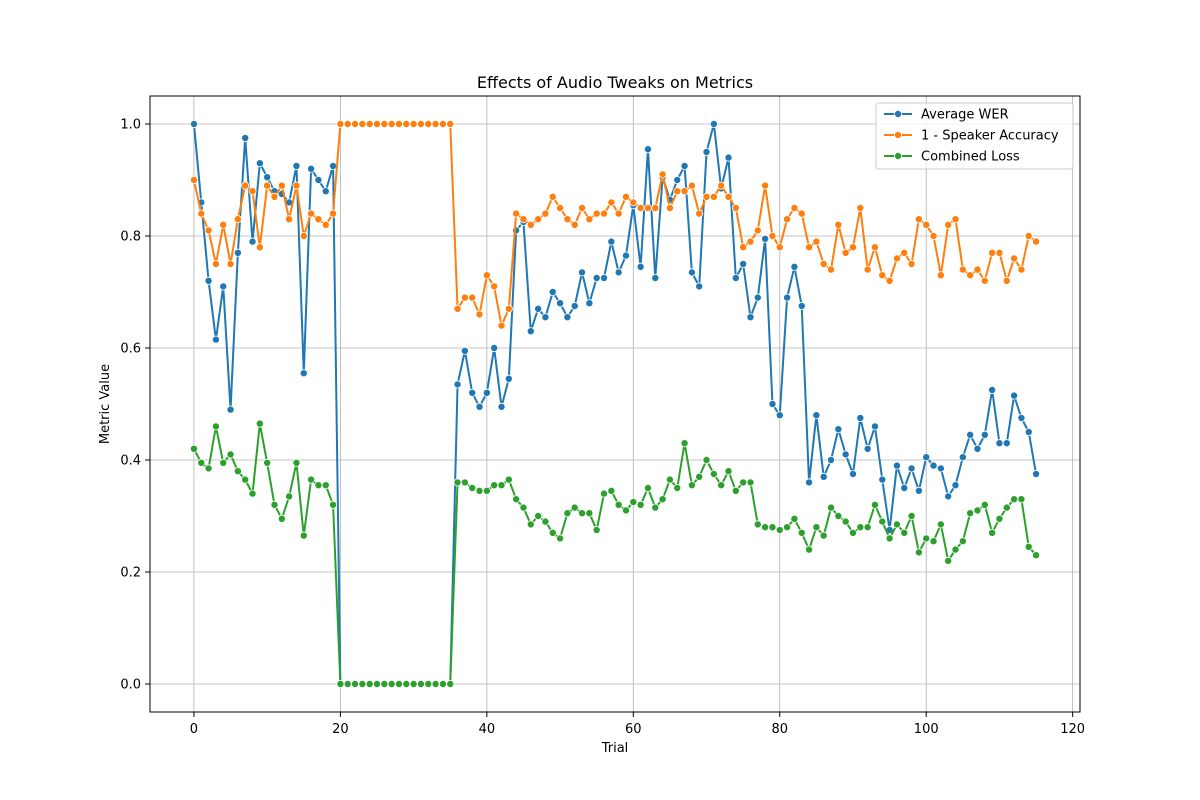  I want to click on y-tick-label: 0.6, so click(130, 349).